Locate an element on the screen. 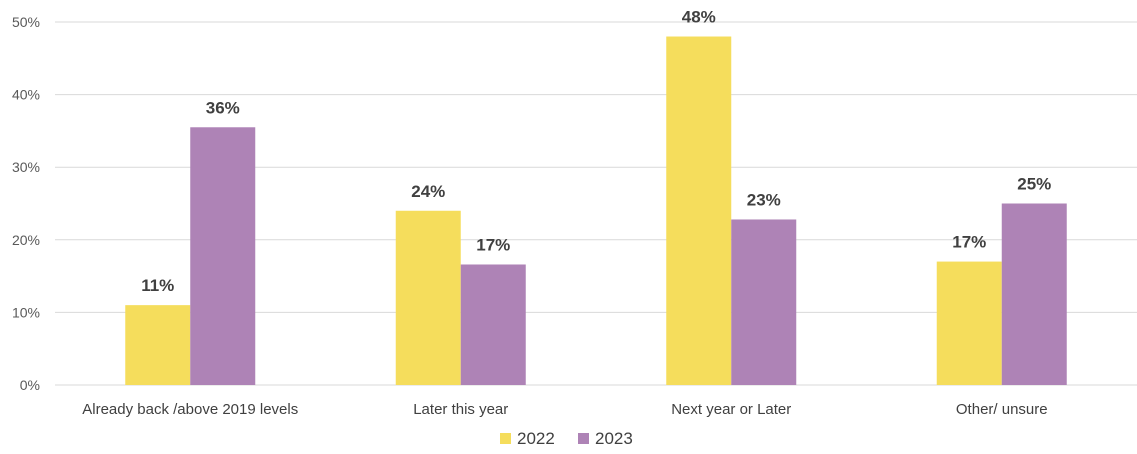 This screenshot has width=1137, height=454. data-label: 23% is located at coordinates (764, 199).